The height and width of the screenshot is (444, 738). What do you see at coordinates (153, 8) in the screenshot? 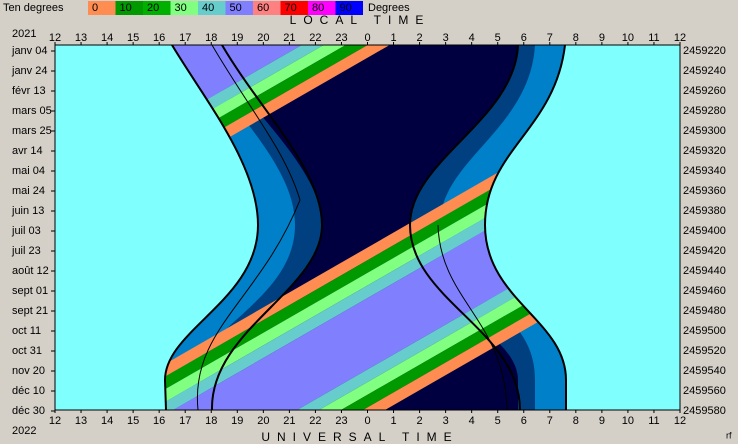
I see `legend-label: 20` at bounding box center [153, 8].